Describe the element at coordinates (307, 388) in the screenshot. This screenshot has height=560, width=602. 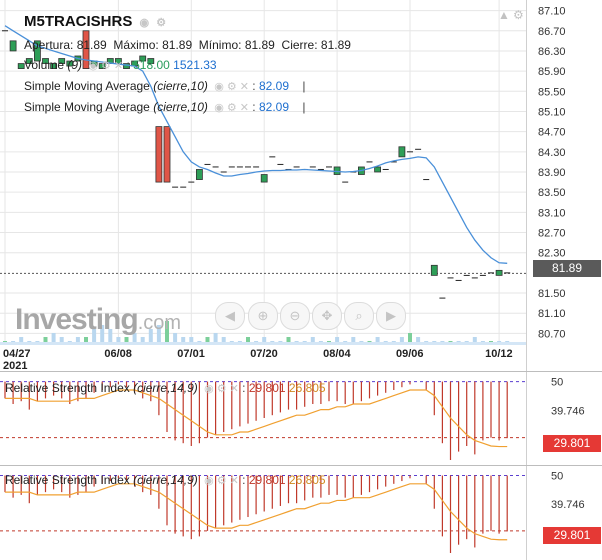
I see `rsi-value-2: 26.805` at that location.